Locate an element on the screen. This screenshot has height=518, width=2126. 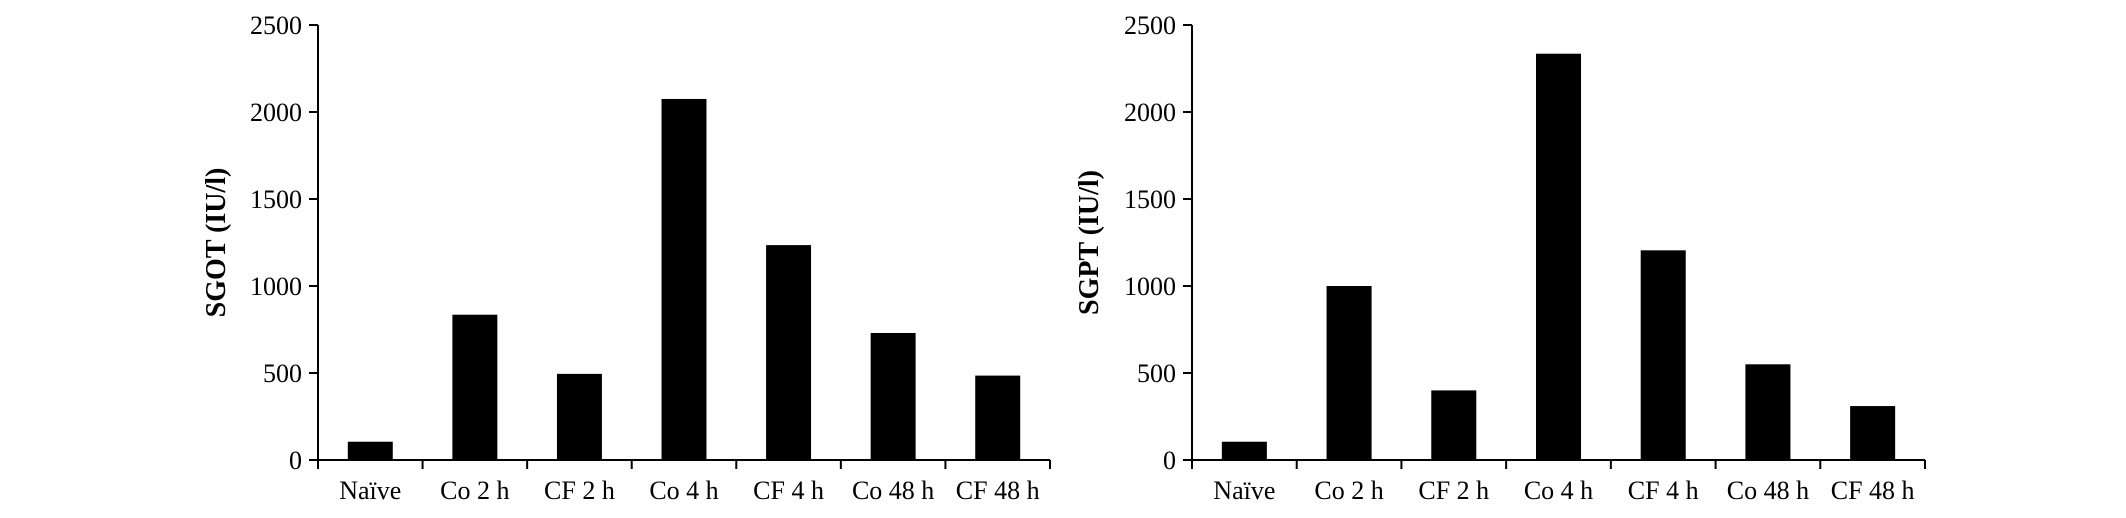
sgpt-x-tick-label: CF 4 h is located at coordinates (1663, 490).